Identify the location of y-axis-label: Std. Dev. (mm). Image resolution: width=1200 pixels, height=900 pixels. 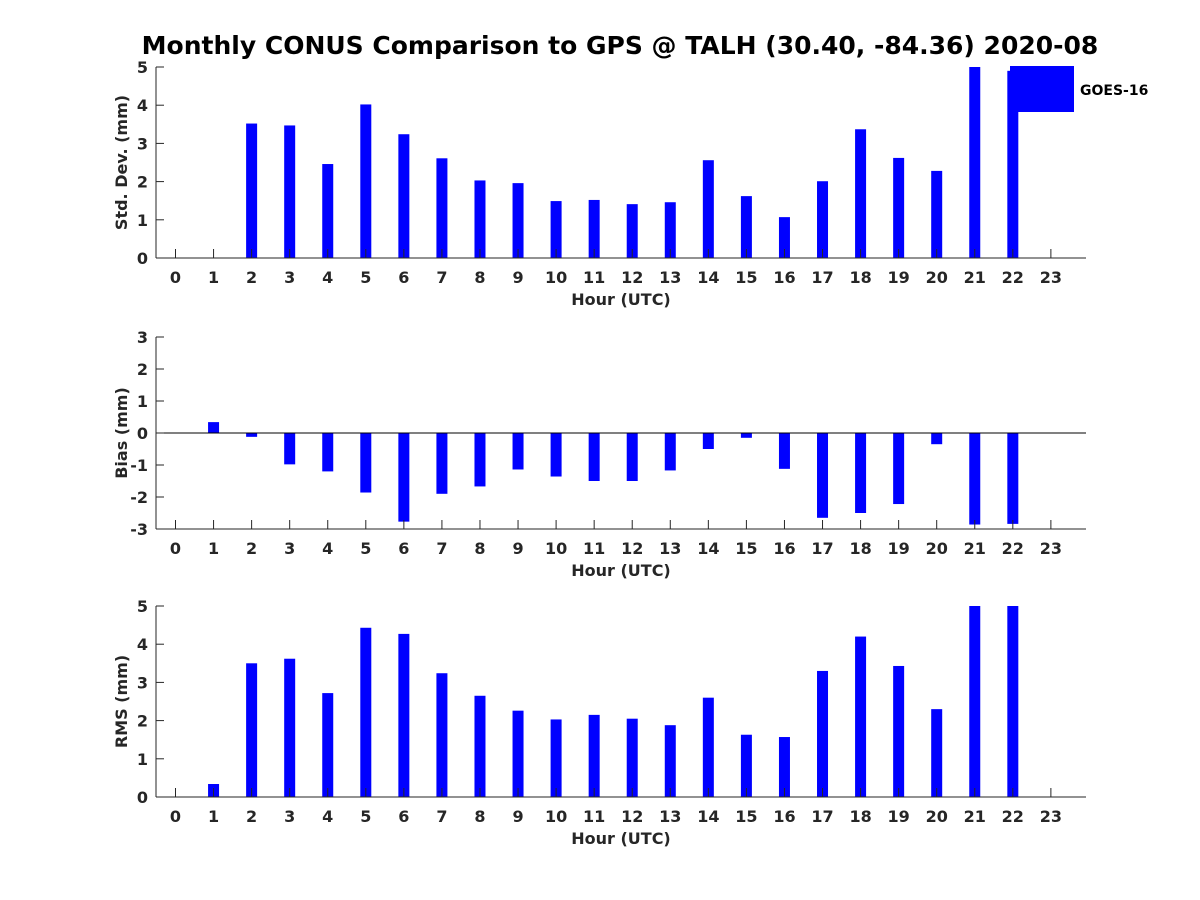
(121, 162).